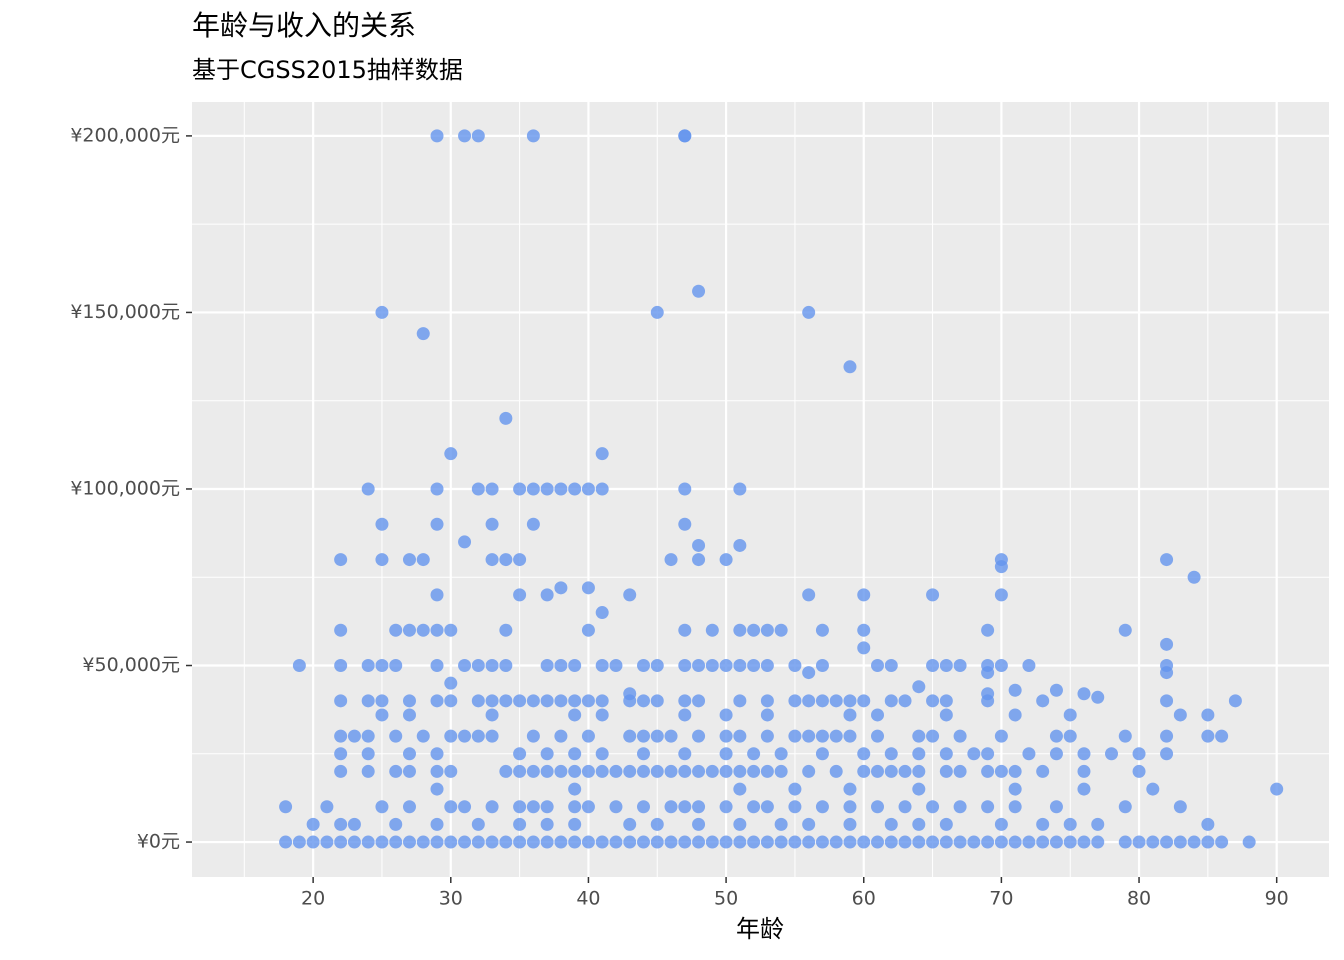 The width and height of the screenshot is (1344, 960). Describe the element at coordinates (588, 899) in the screenshot. I see `x-tick-label: 40` at that location.